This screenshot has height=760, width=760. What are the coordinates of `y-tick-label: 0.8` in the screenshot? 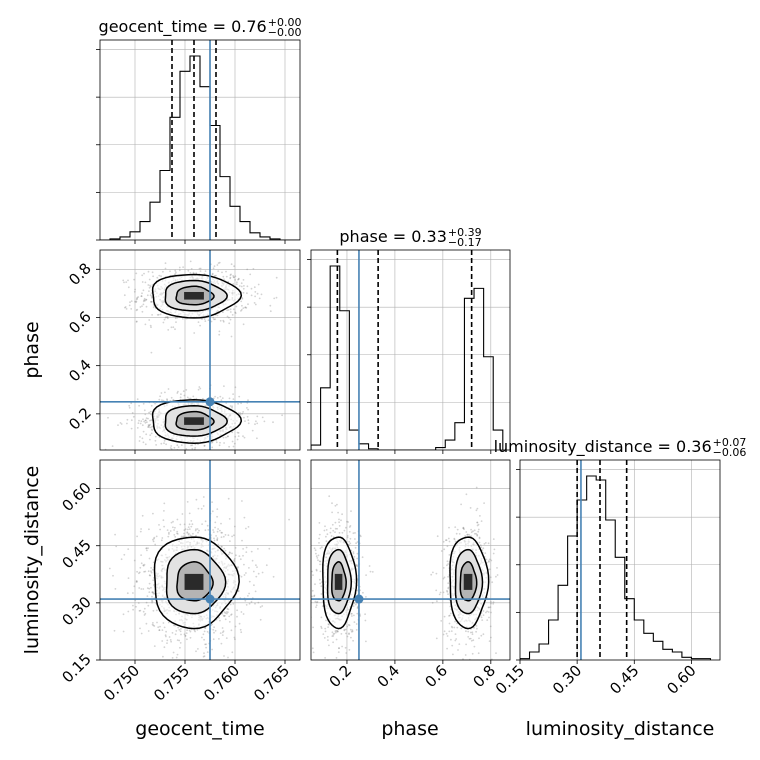 It's located at (80, 274).